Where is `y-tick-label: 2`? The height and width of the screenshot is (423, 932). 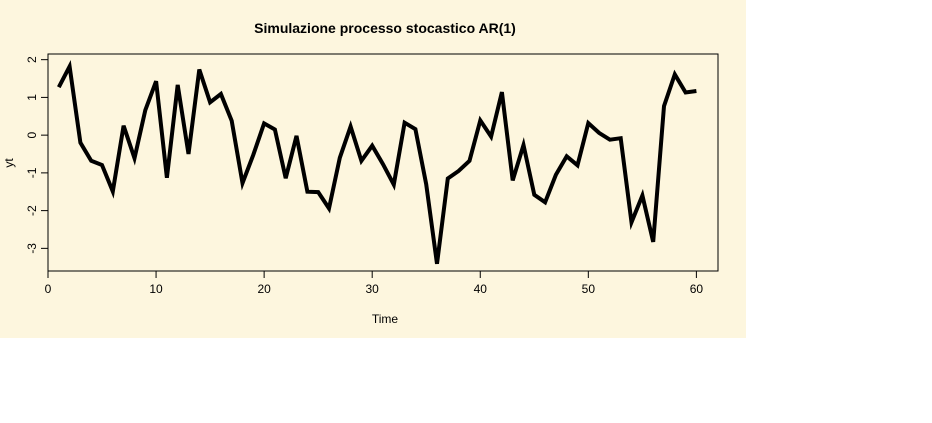 y-tick-label: 2 is located at coordinates (32, 59).